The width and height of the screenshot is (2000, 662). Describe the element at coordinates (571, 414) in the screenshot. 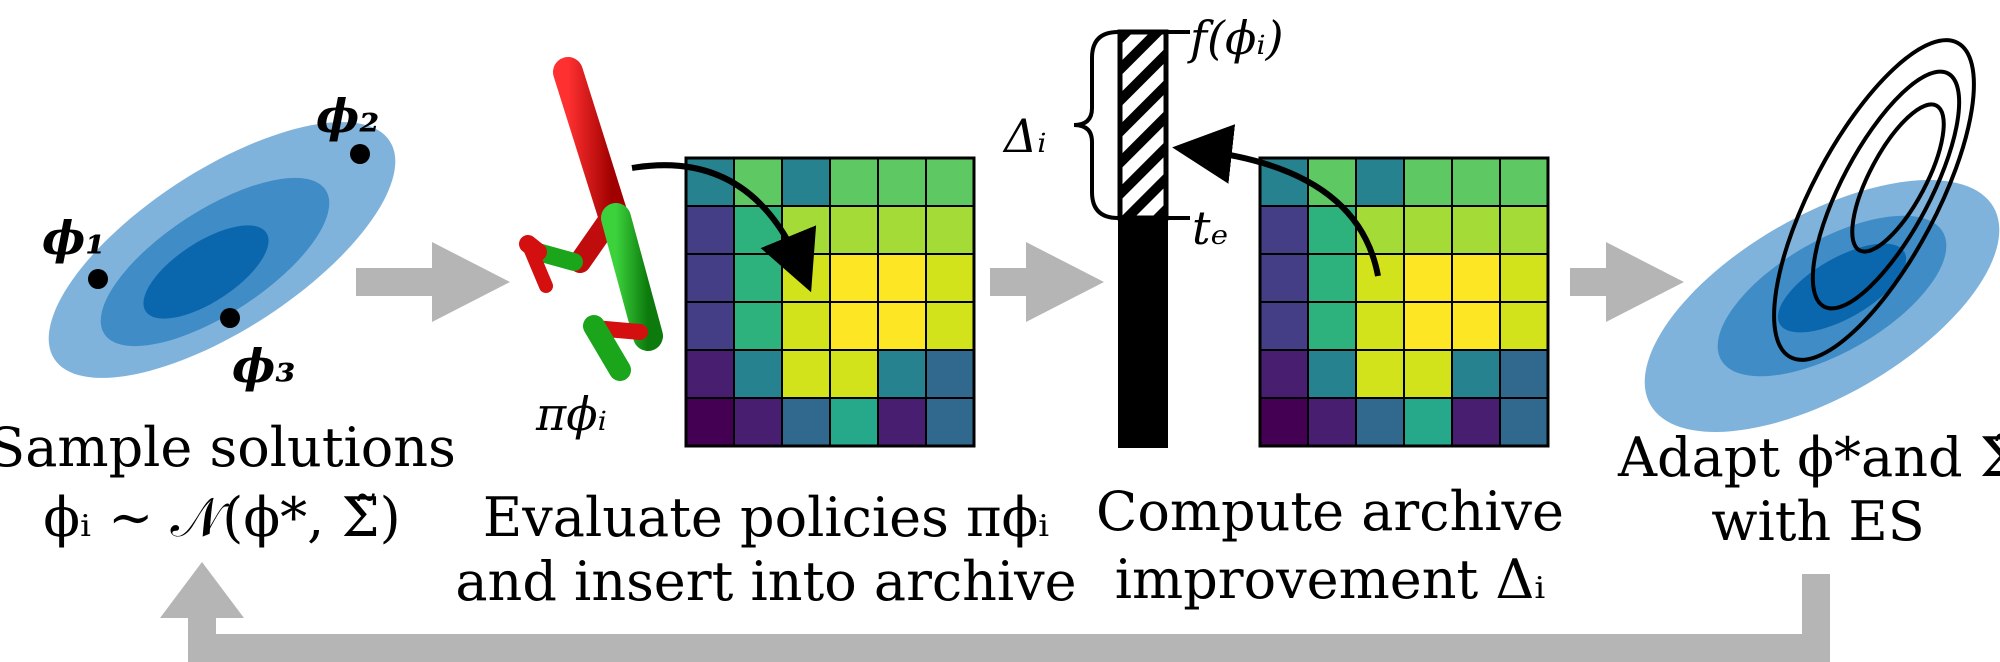

I see `policy-label: πϕᵢ` at that location.